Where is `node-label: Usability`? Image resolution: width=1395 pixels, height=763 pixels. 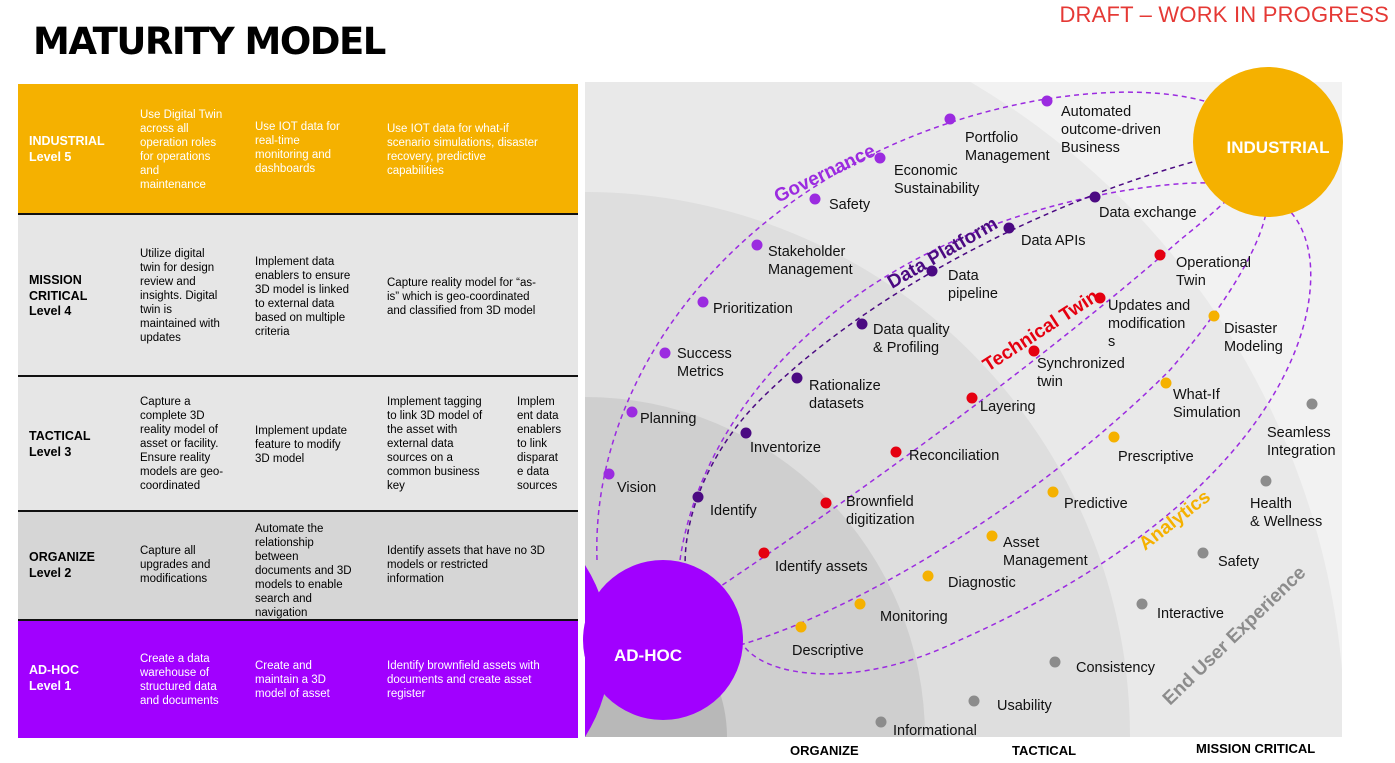
node-label: Usability is located at coordinates (1025, 706).